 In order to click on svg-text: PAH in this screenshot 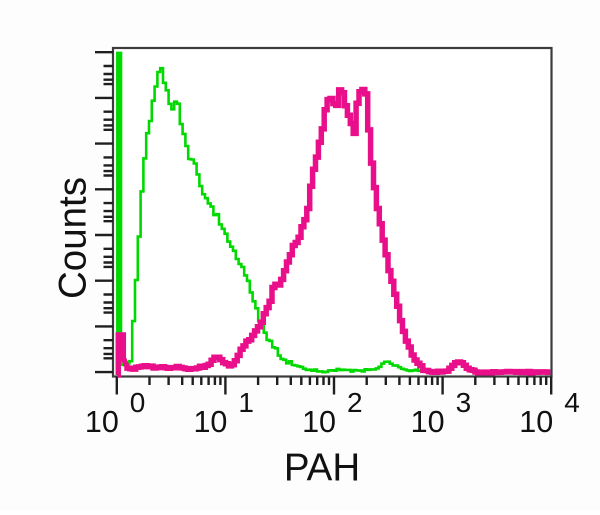, I will do `click(322, 468)`.